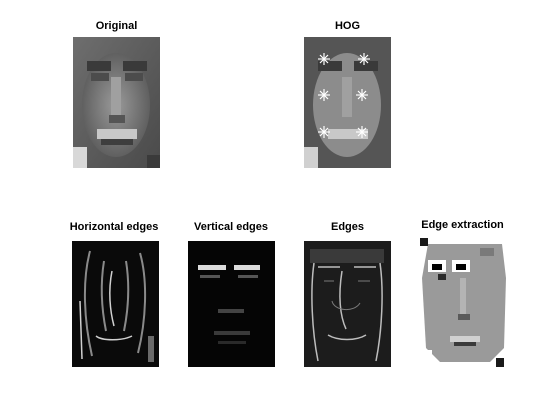  What do you see at coordinates (116, 102) in the screenshot?
I see `face-image-original` at bounding box center [116, 102].